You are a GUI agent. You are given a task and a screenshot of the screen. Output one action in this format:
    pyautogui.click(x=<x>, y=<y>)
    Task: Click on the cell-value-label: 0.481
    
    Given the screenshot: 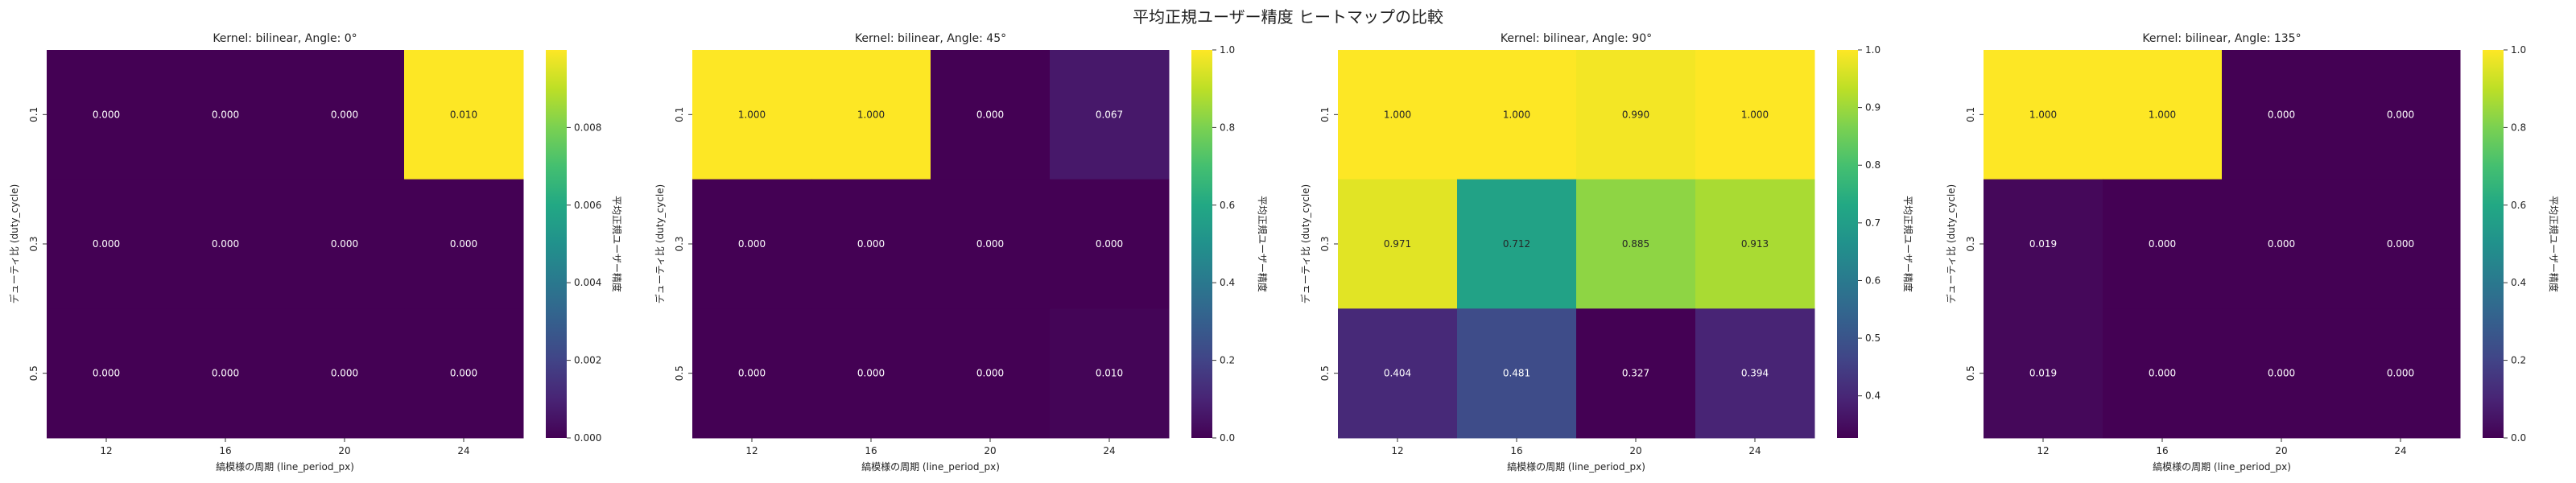 What is the action you would take?
    pyautogui.click(x=1516, y=373)
    